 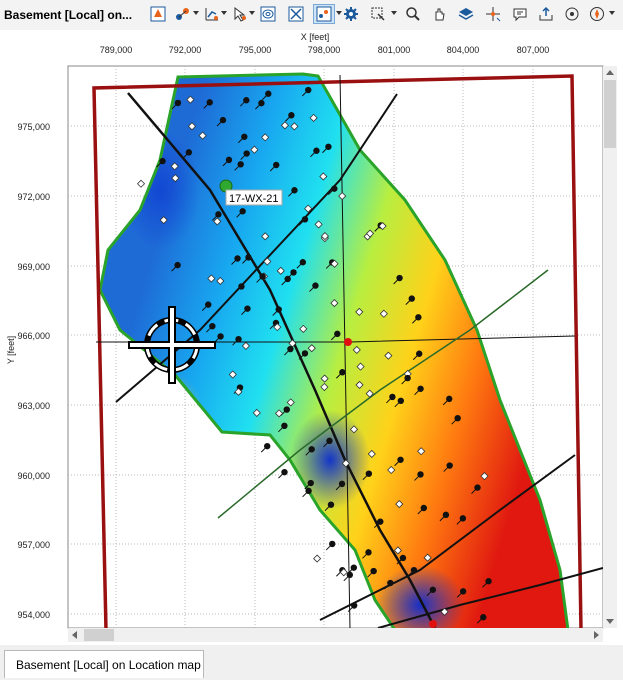 What do you see at coordinates (413, 14) in the screenshot?
I see `search-icon` at bounding box center [413, 14].